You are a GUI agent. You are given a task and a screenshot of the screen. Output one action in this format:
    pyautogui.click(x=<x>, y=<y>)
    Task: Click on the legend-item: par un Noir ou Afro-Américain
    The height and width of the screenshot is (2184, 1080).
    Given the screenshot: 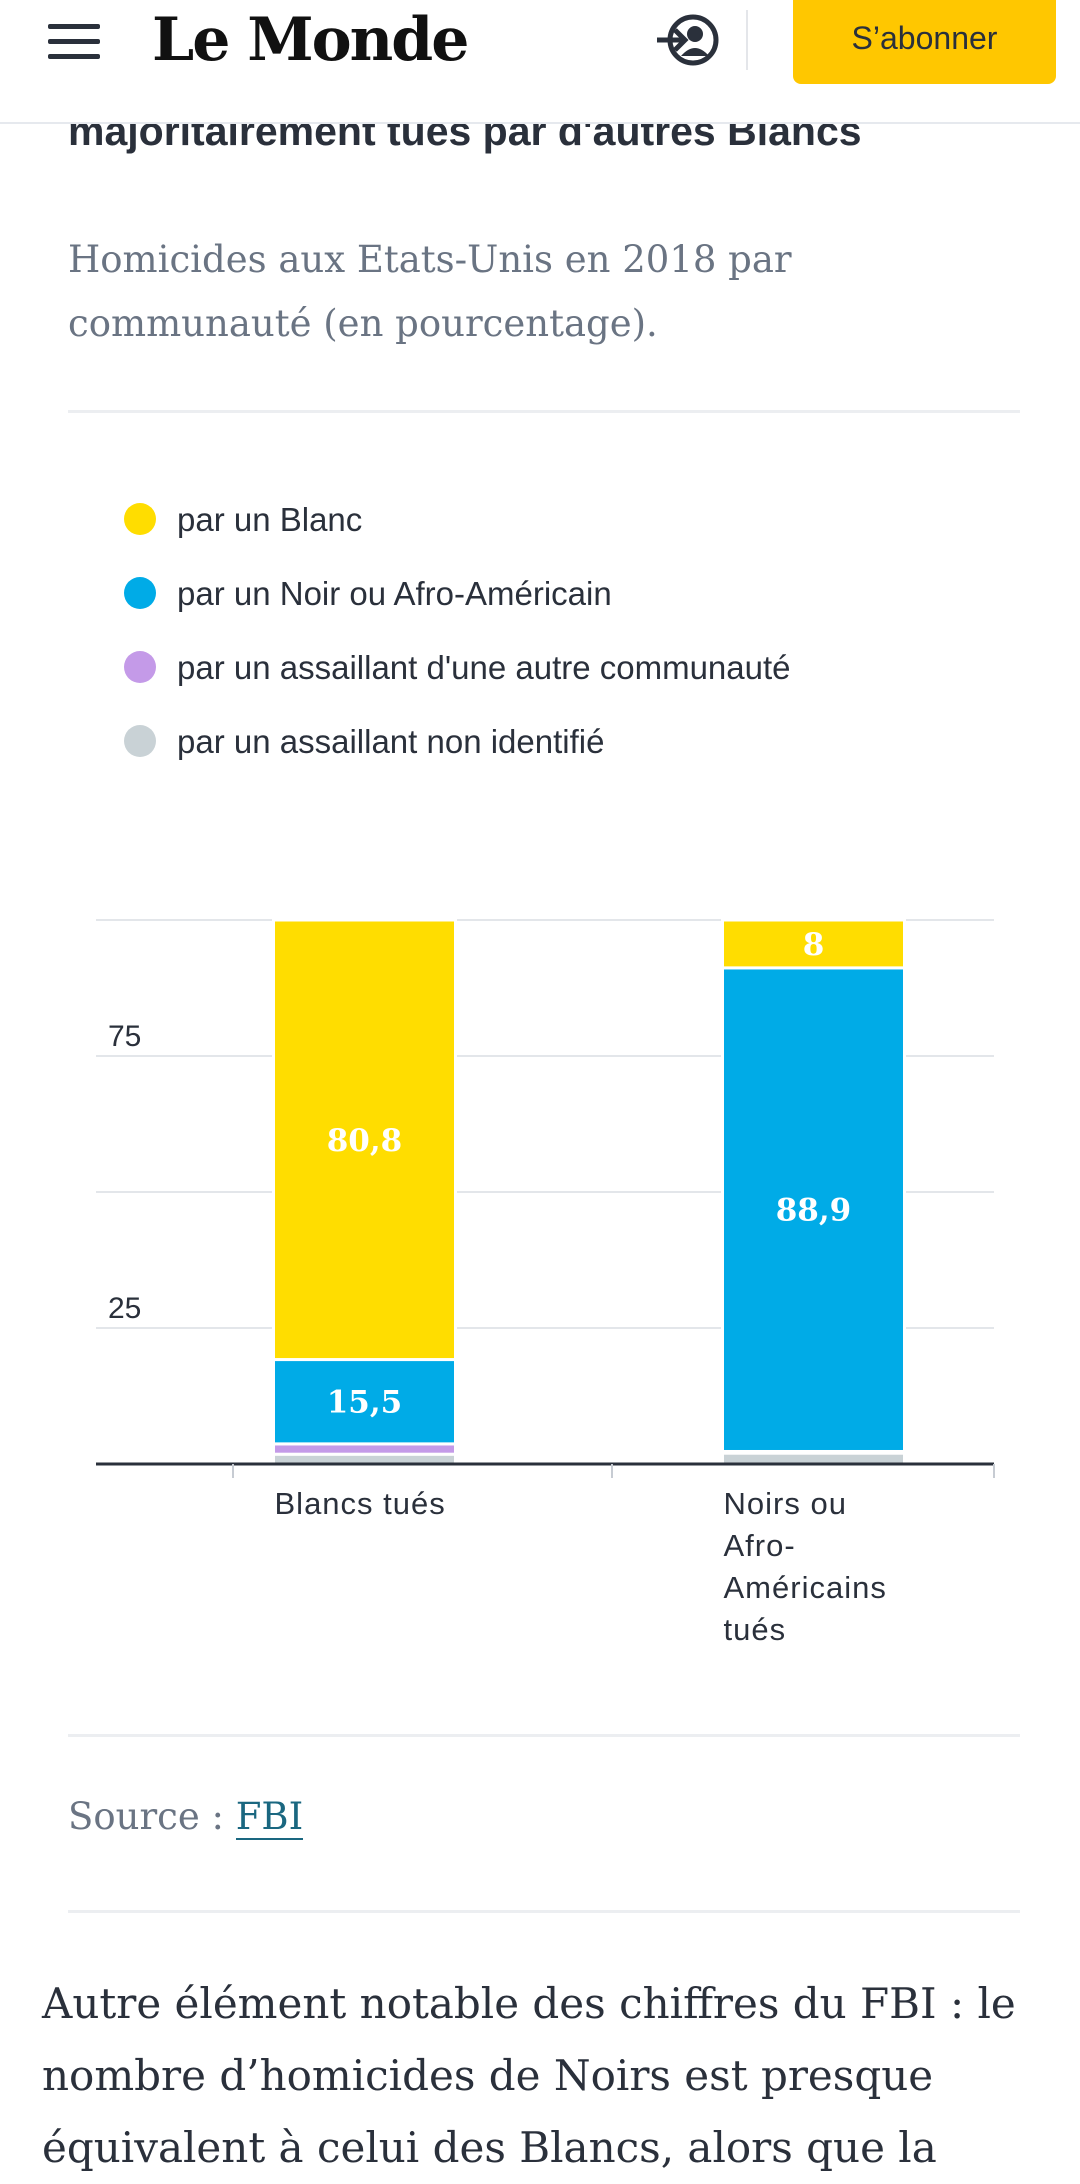 What is the action you would take?
    pyautogui.click(x=456, y=601)
    